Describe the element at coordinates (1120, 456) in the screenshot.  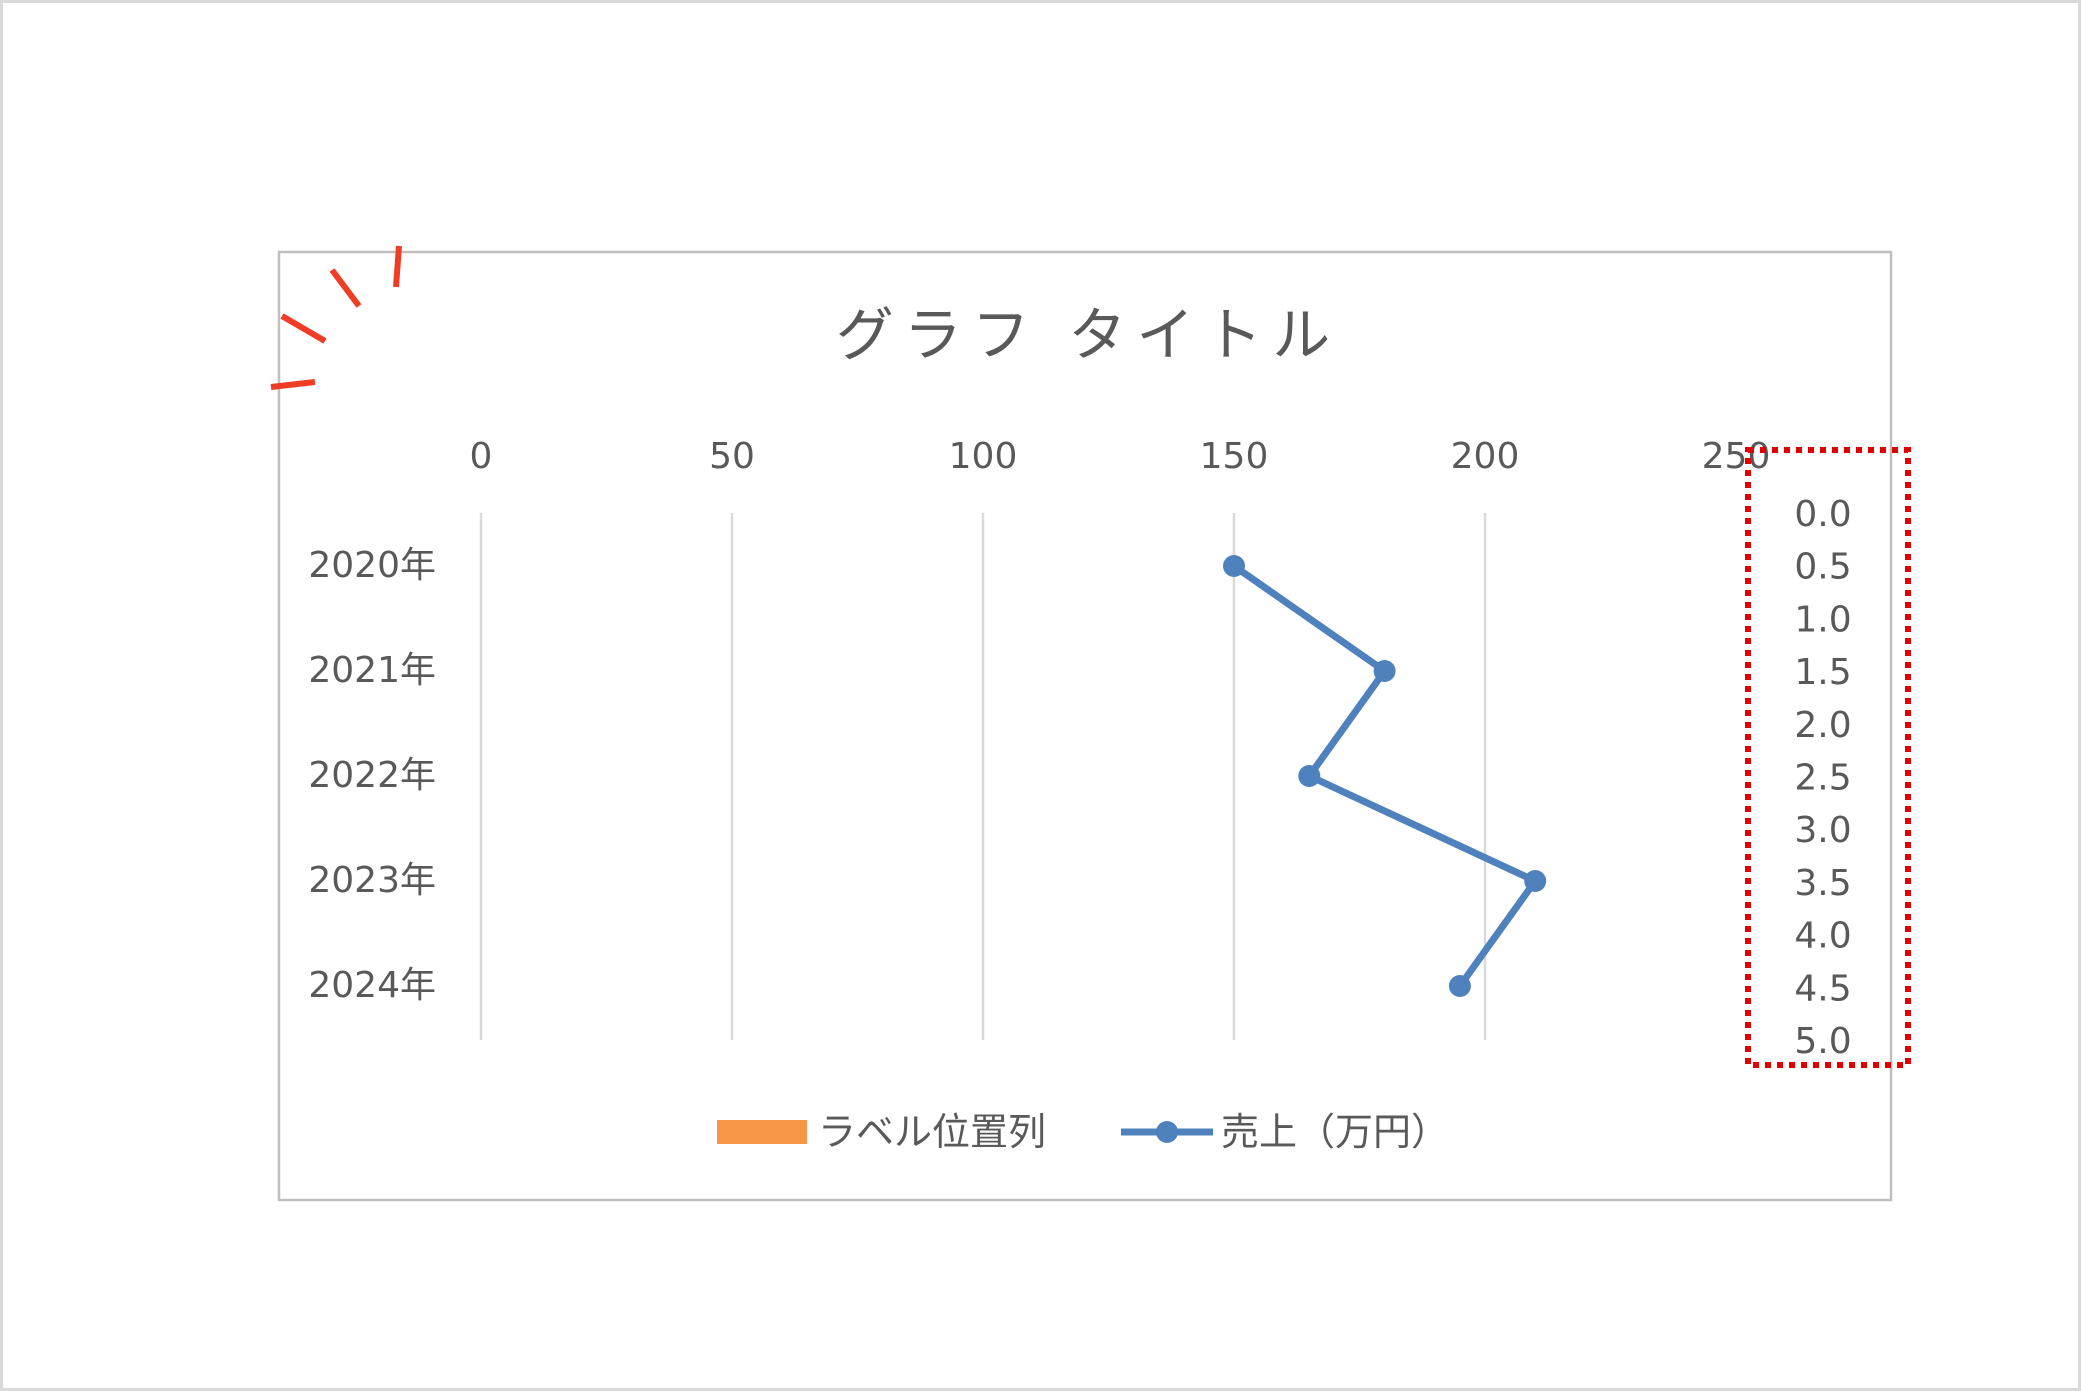
I see `value-axis-ticks: 0 50 100 150 200 250` at that location.